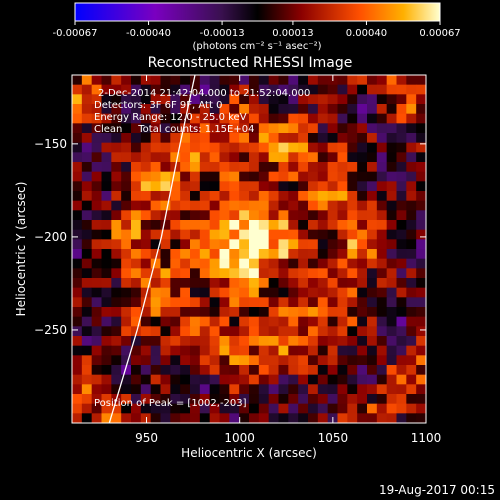 This screenshot has width=500, height=500. What do you see at coordinates (170, 403) in the screenshot?
I see `peak-position-label: Position of Peak = [1002,-203]` at bounding box center [170, 403].